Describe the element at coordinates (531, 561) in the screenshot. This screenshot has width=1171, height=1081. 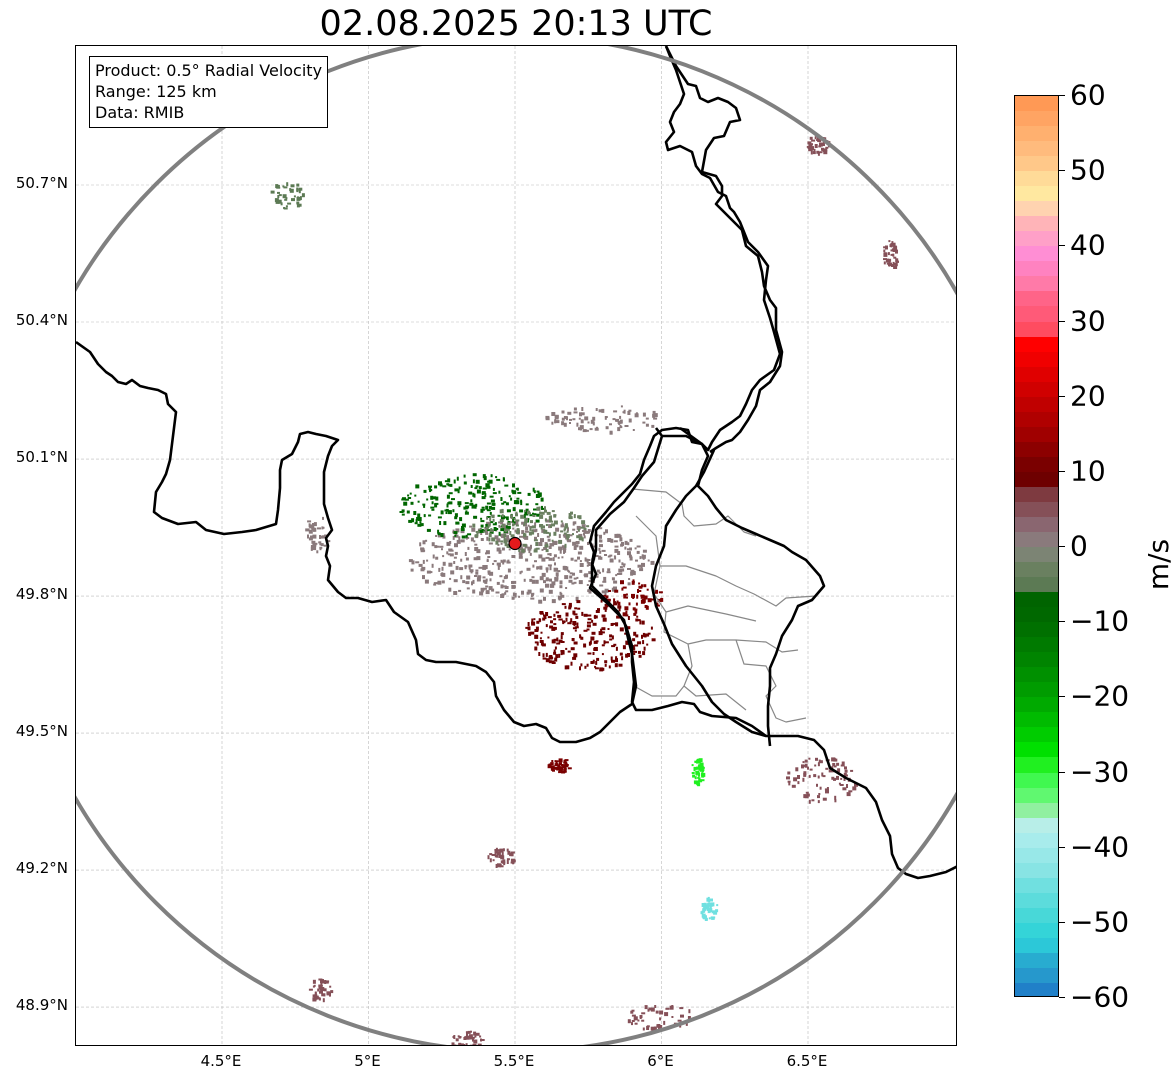
I see `echo-central-zero` at that location.